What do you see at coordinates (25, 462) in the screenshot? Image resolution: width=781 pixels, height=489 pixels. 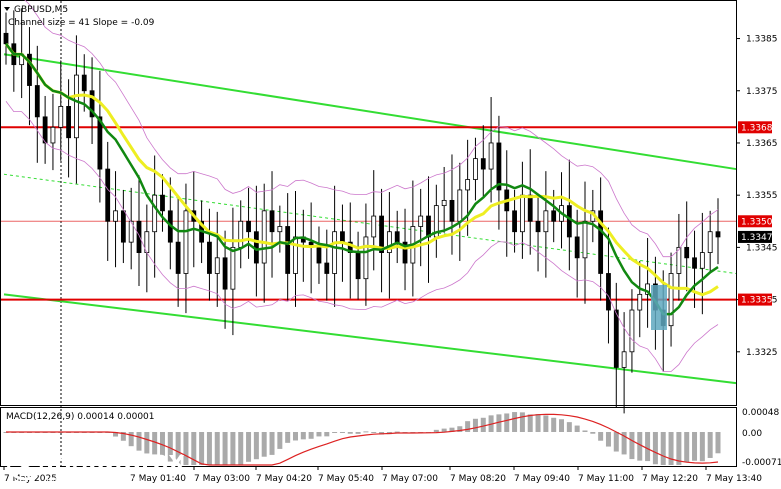 I see `instaforex-logo-icon` at bounding box center [25, 462].